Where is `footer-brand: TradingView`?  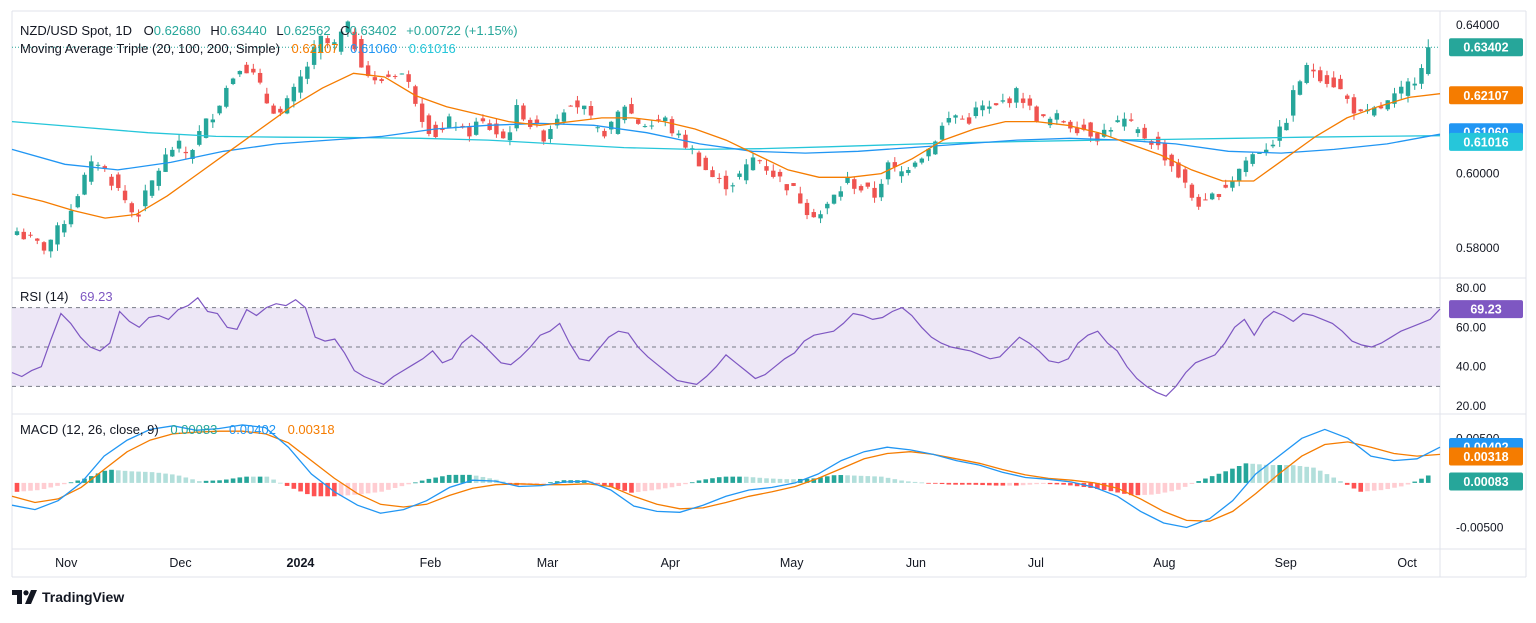
footer-brand: TradingView is located at coordinates (68, 597).